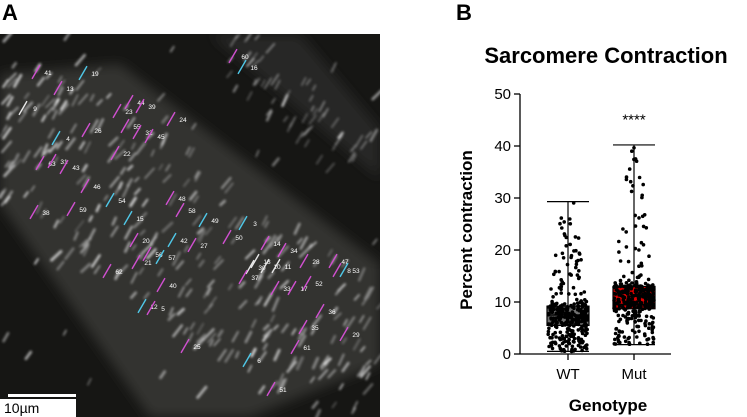 The image size is (747, 417). I want to click on scale-bar-box, so click(38, 408).